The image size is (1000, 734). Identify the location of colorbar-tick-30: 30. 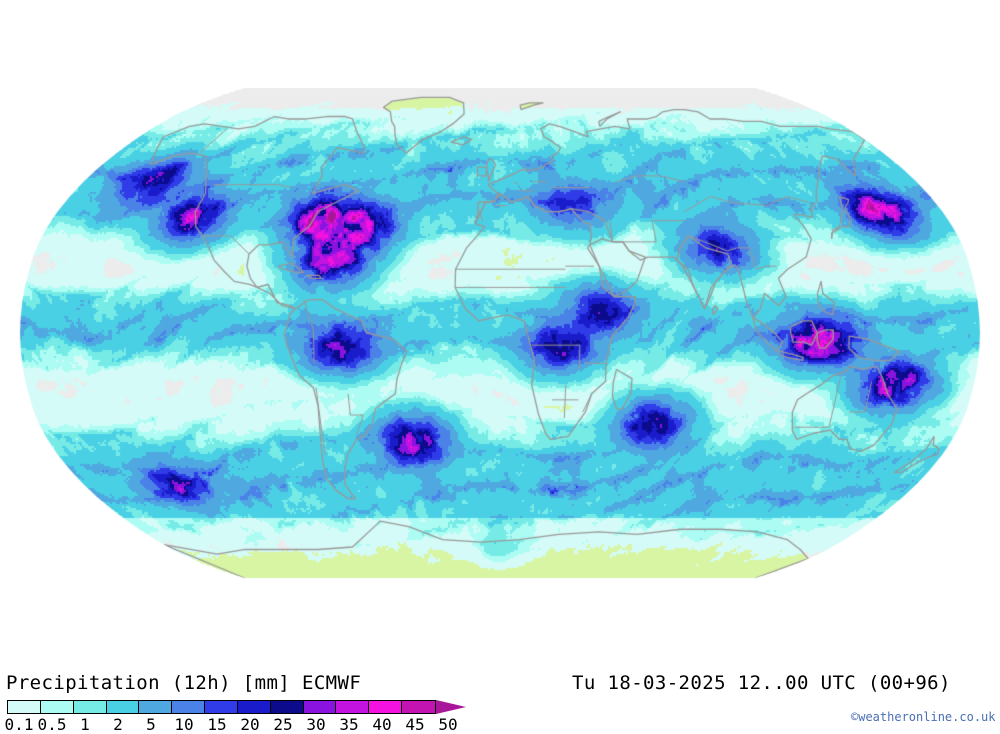
(316, 724).